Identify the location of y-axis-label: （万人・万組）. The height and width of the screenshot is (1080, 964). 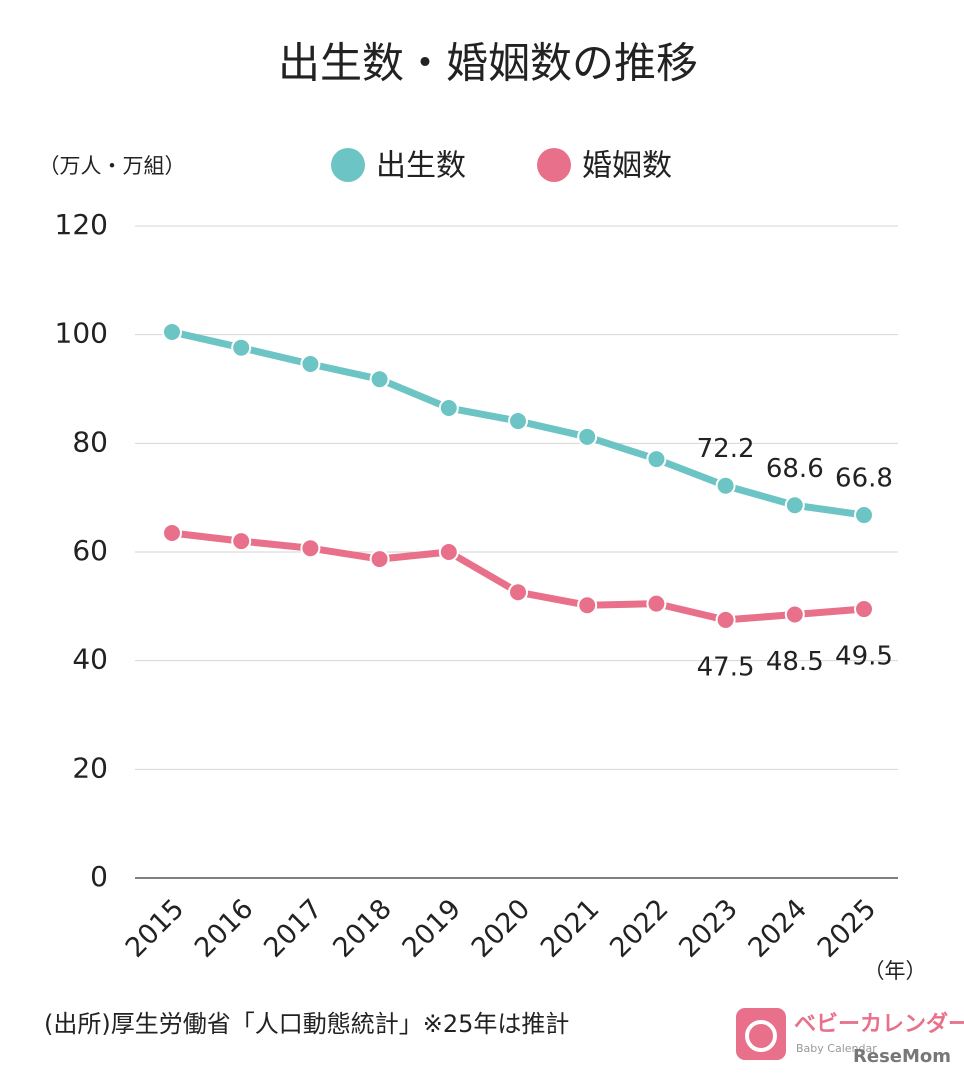
(112, 166).